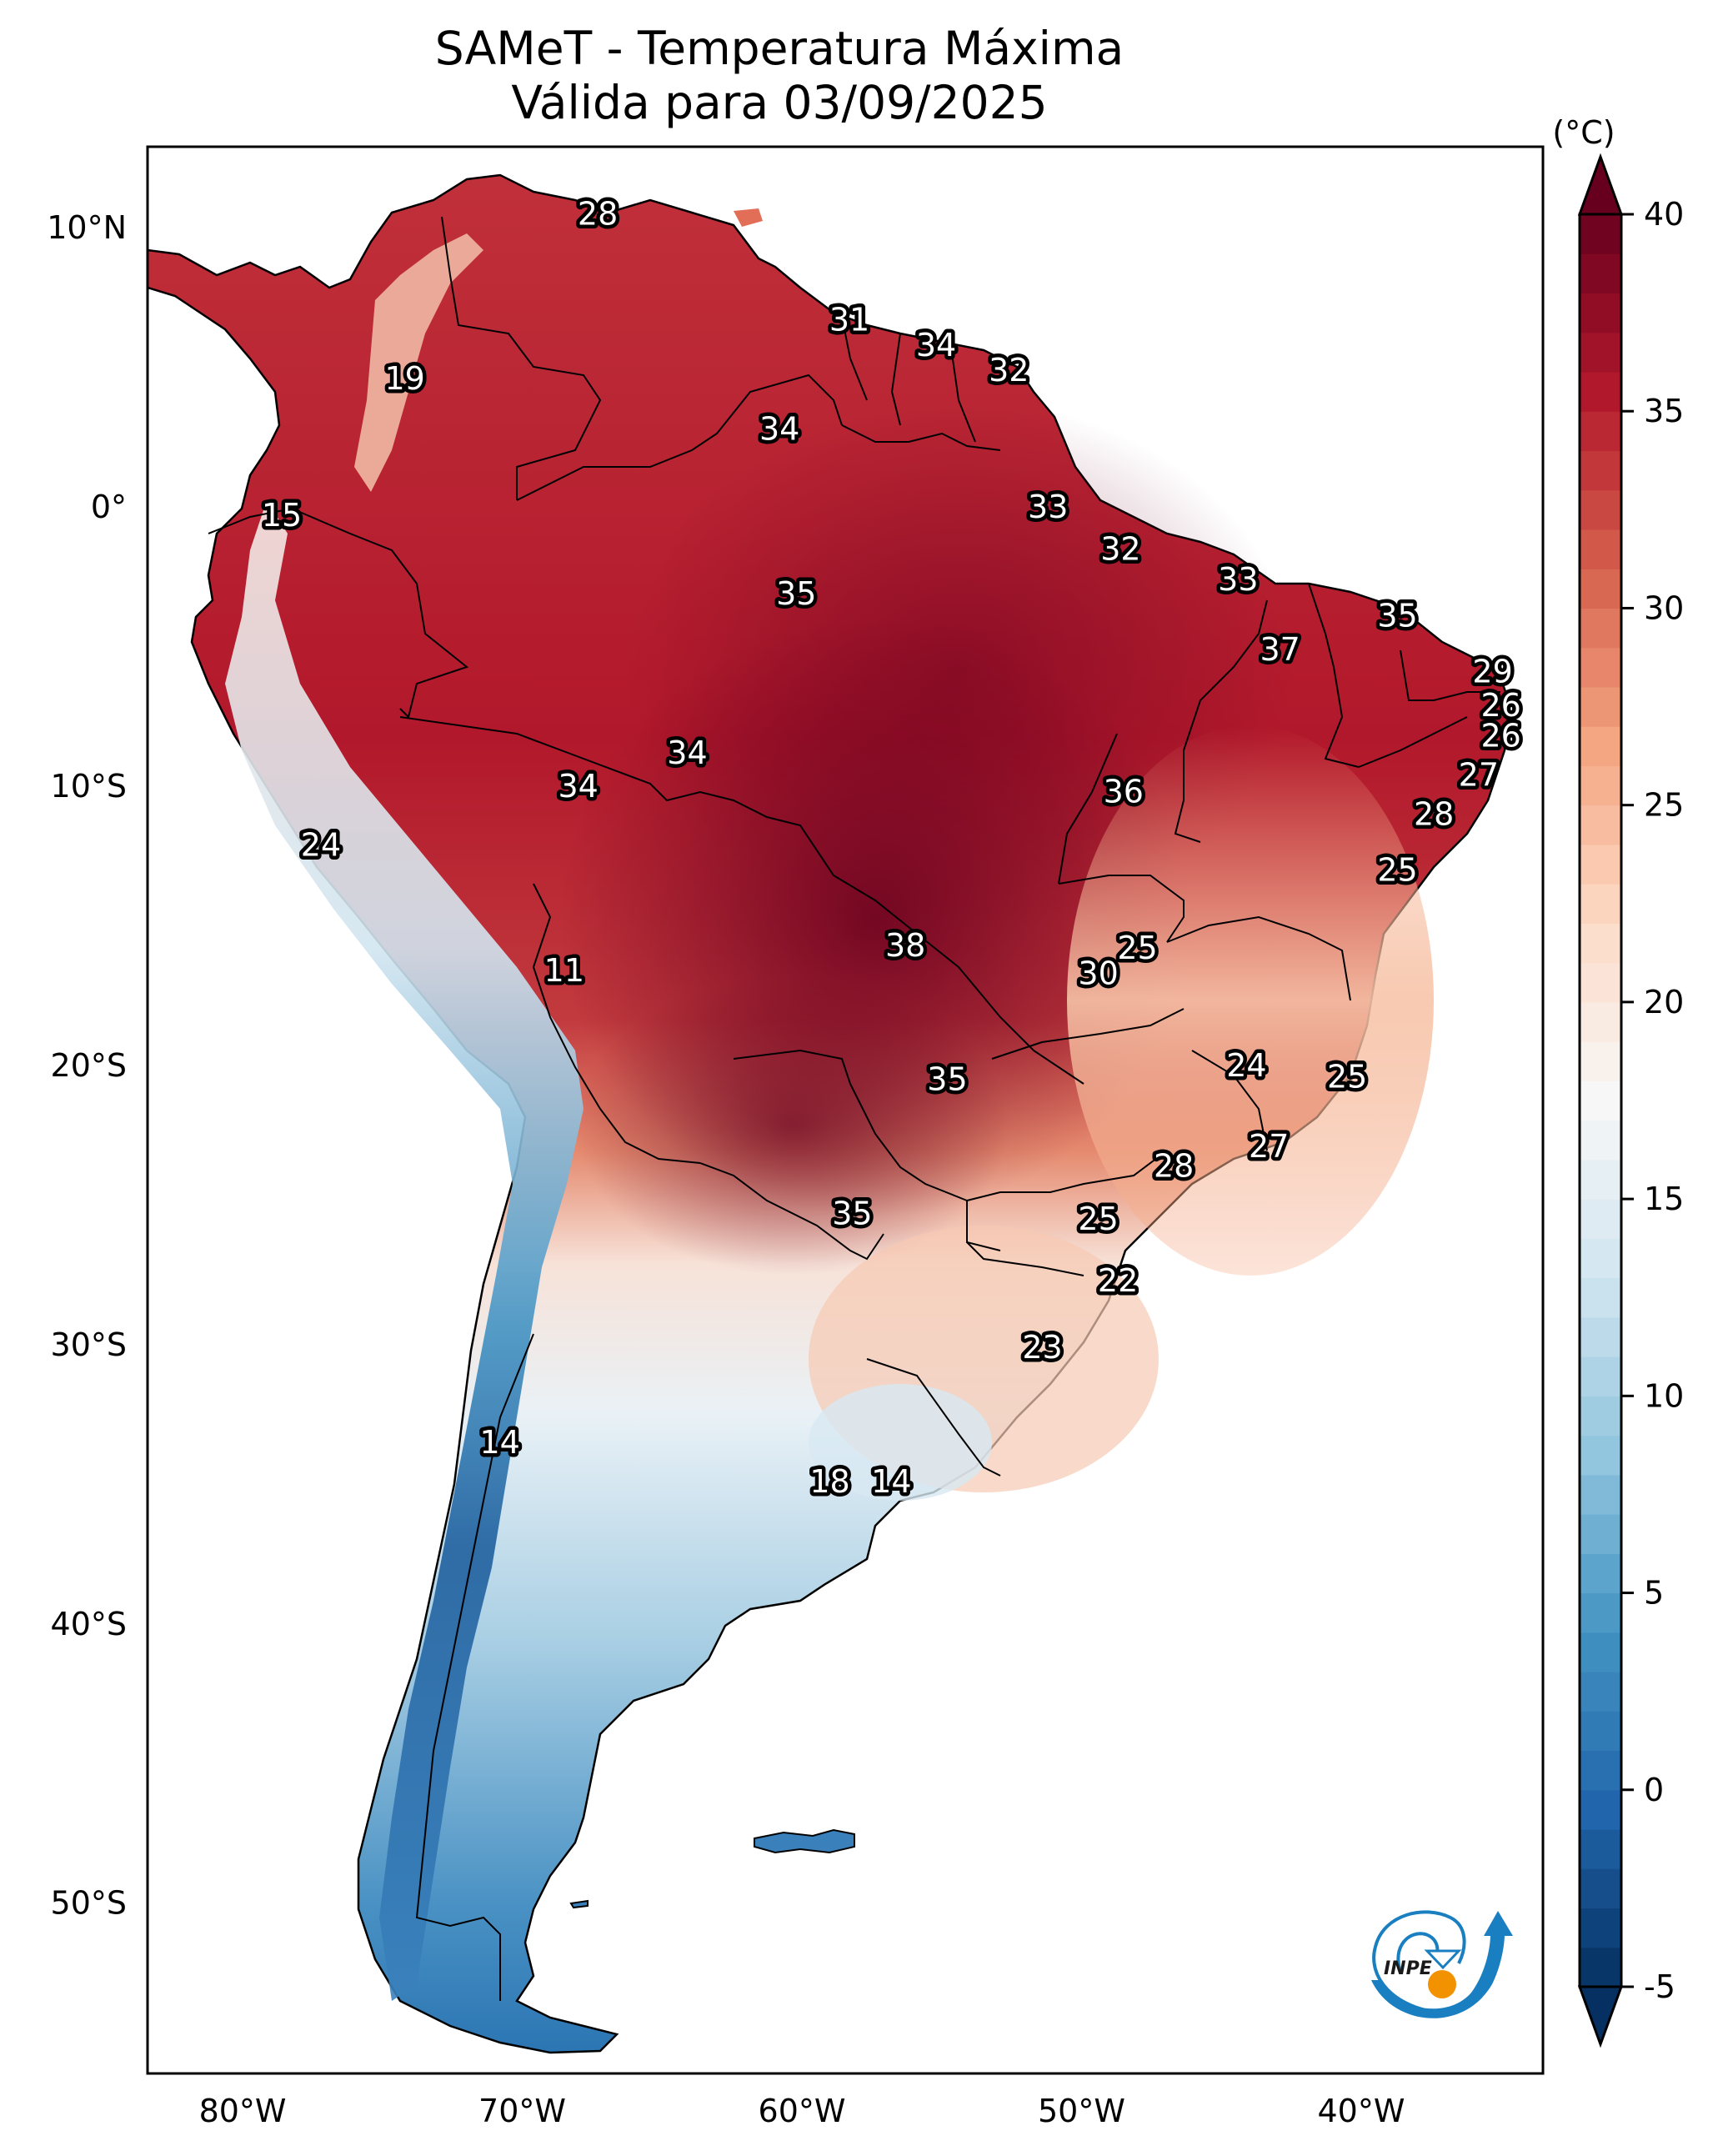  What do you see at coordinates (579, 1904) in the screenshot?
I see `staten-island` at bounding box center [579, 1904].